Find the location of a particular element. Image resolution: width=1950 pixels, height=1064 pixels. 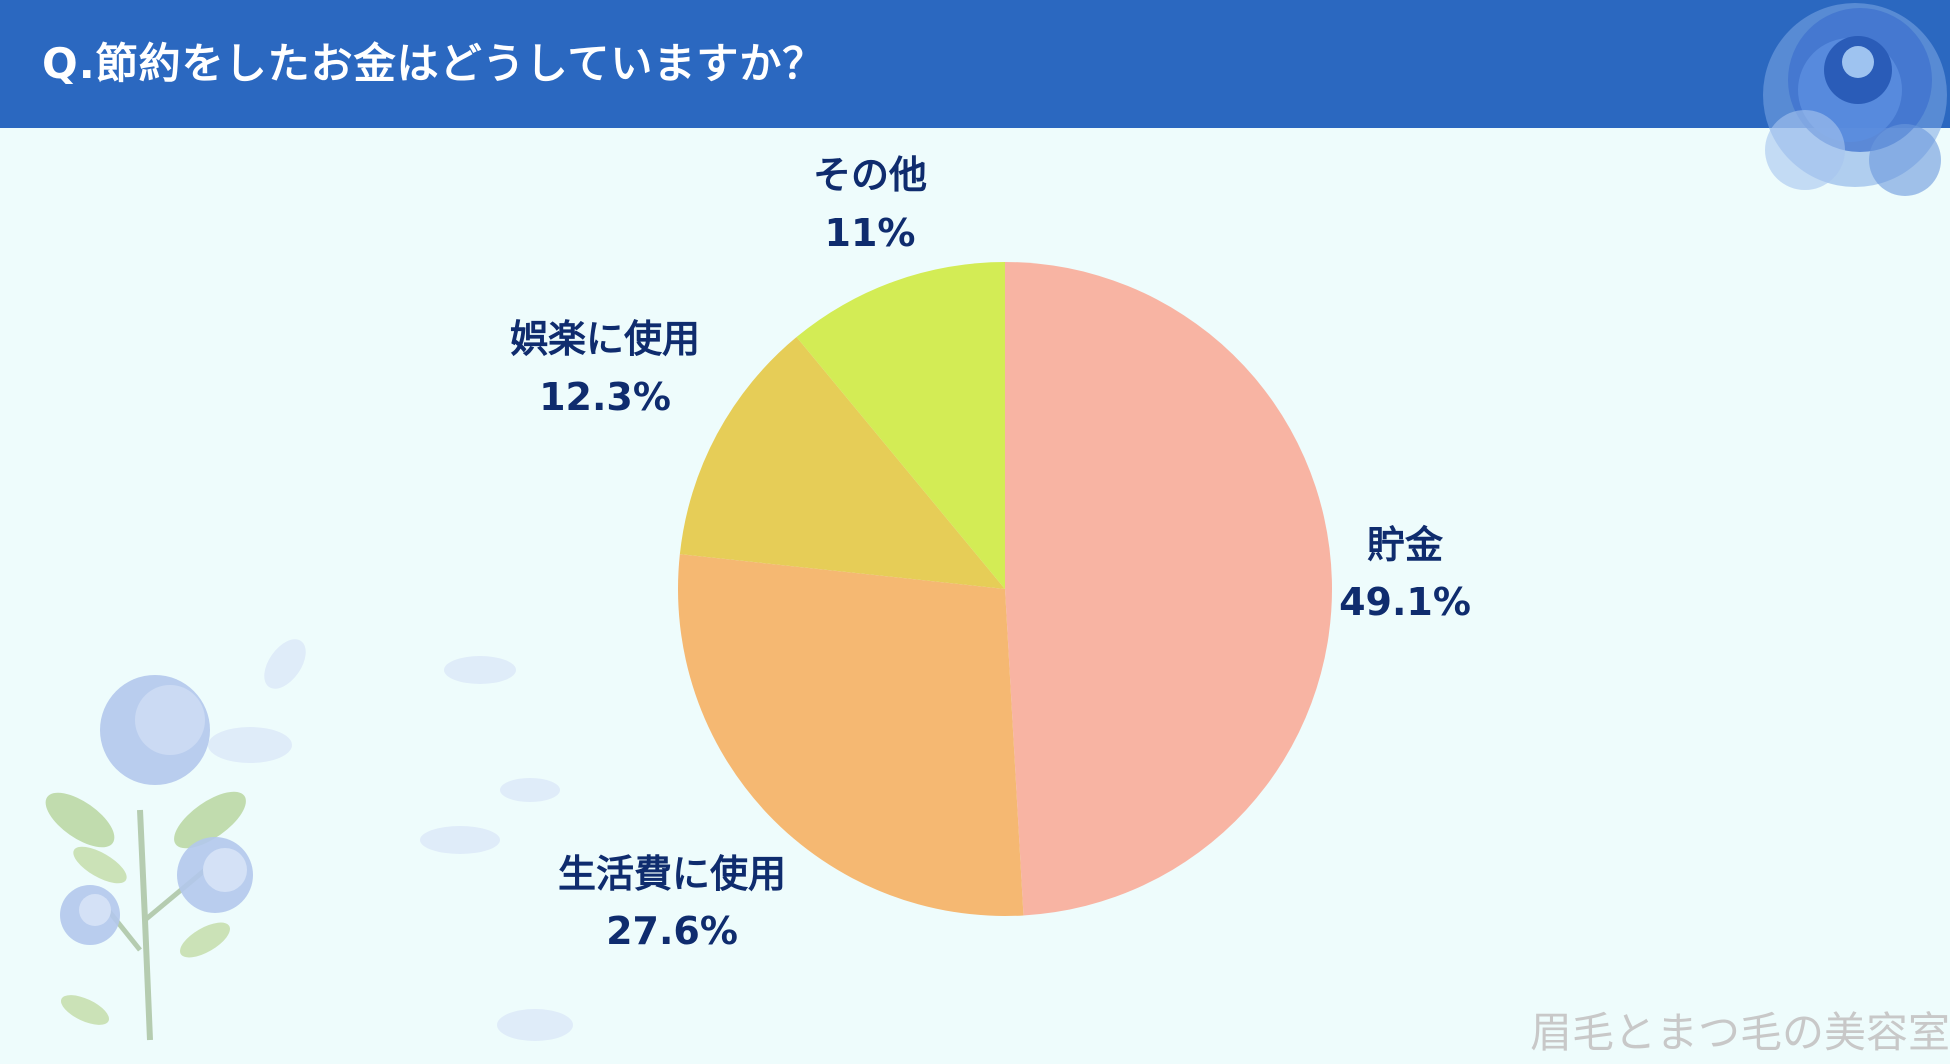

rose-bouquet-decoration-icon is located at coordinates (309, 840).